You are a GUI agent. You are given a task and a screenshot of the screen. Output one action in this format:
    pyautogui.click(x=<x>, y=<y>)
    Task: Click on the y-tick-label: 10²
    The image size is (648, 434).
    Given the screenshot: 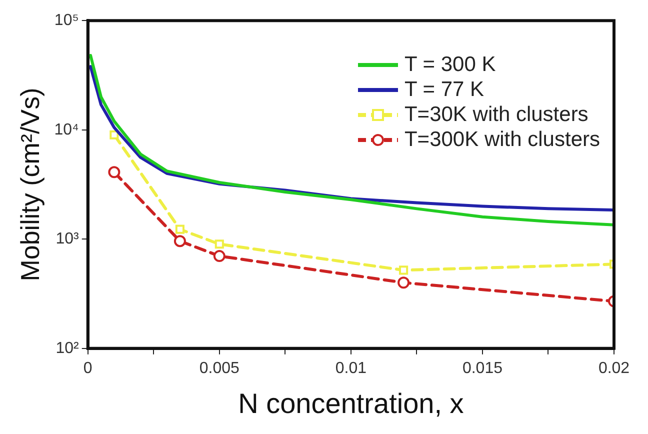 What is the action you would take?
    pyautogui.click(x=68, y=348)
    